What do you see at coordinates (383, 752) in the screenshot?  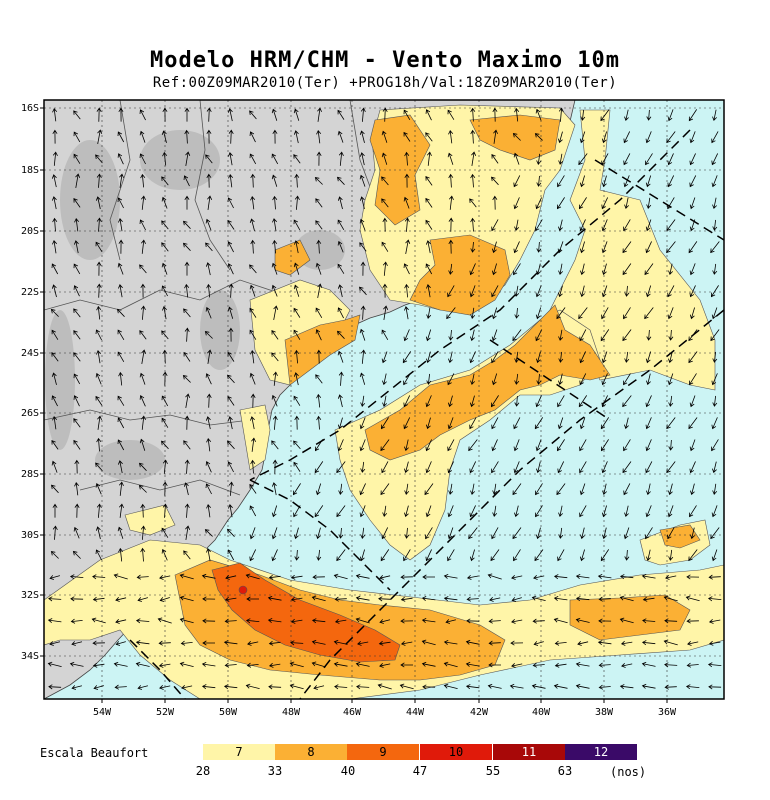 I see `beaufort-class-9: 9` at bounding box center [383, 752].